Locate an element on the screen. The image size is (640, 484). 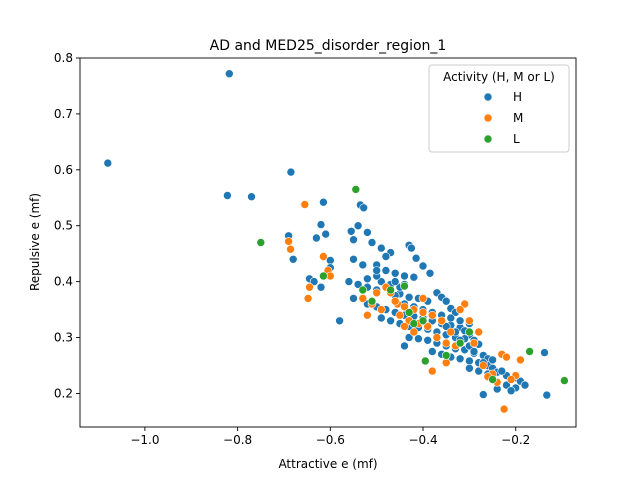
legend-items: HML is located at coordinates (503, 118).